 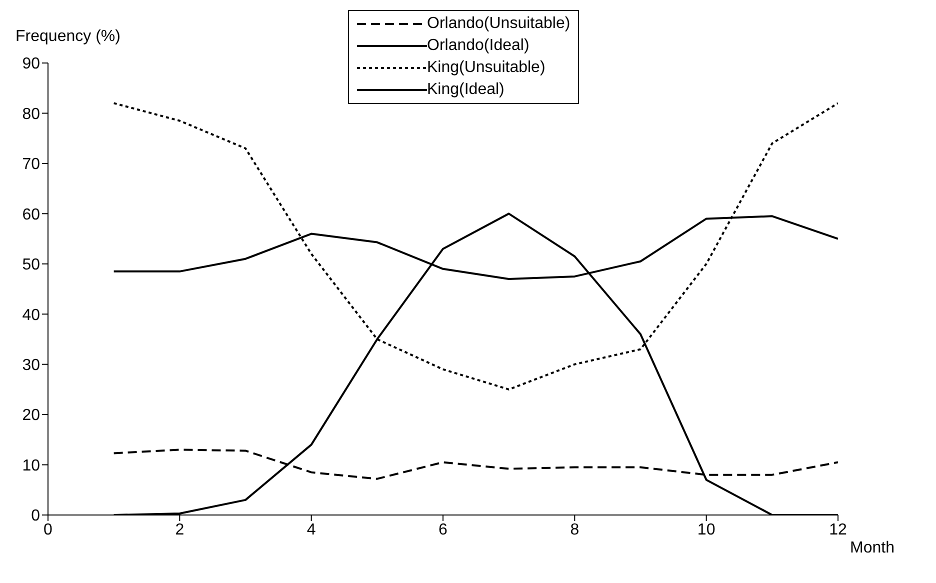 I want to click on y-tick-label: 60, so click(x=31, y=215).